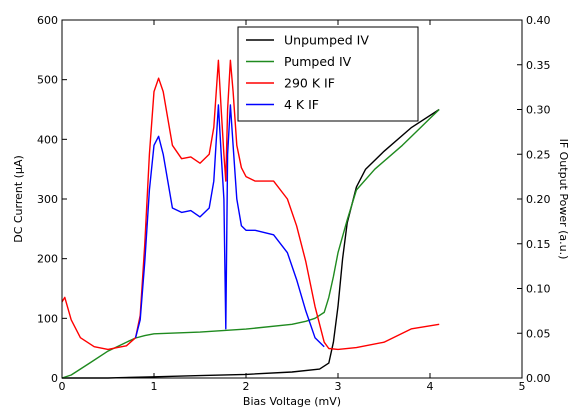 This screenshot has width=569, height=408. What do you see at coordinates (538, 289) in the screenshot?
I see `y-right-tick-label: 0.10` at bounding box center [538, 289].